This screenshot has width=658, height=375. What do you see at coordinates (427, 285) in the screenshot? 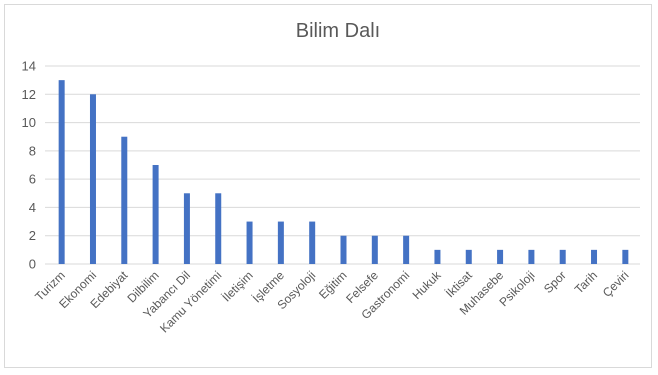
I see `x-tick-label: Hukuk` at bounding box center [427, 285].